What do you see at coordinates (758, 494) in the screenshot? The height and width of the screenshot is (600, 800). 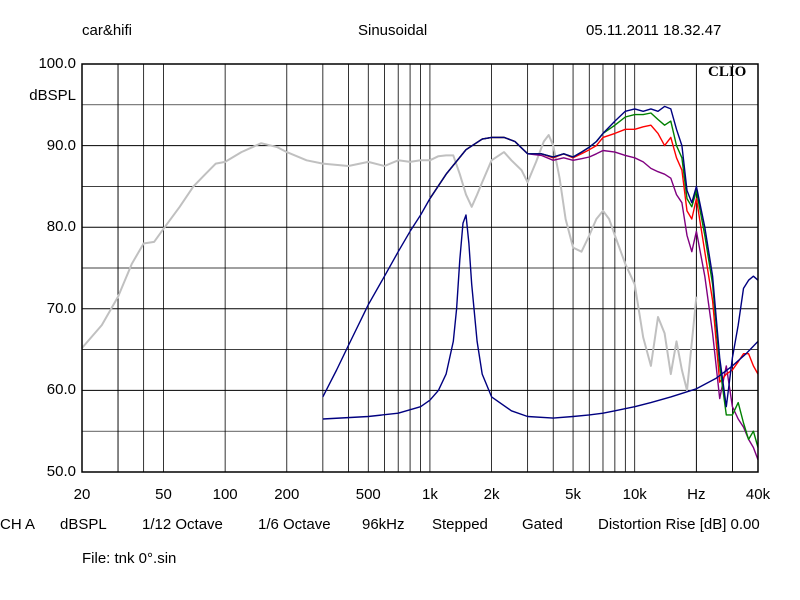 I see `x-tick-label: 40k` at bounding box center [758, 494].